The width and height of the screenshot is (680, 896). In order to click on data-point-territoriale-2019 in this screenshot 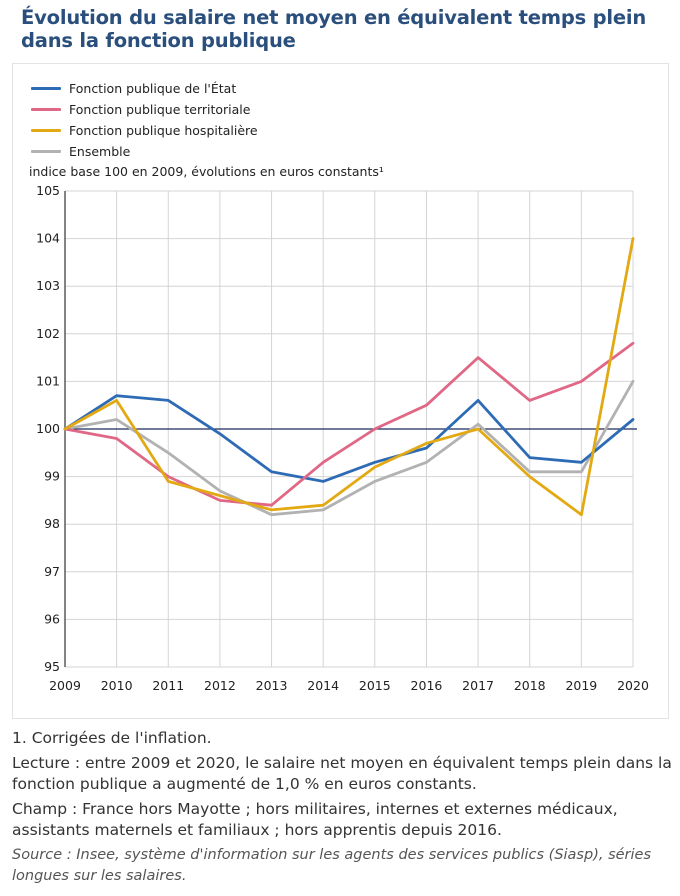, I will do `click(581, 381)`.